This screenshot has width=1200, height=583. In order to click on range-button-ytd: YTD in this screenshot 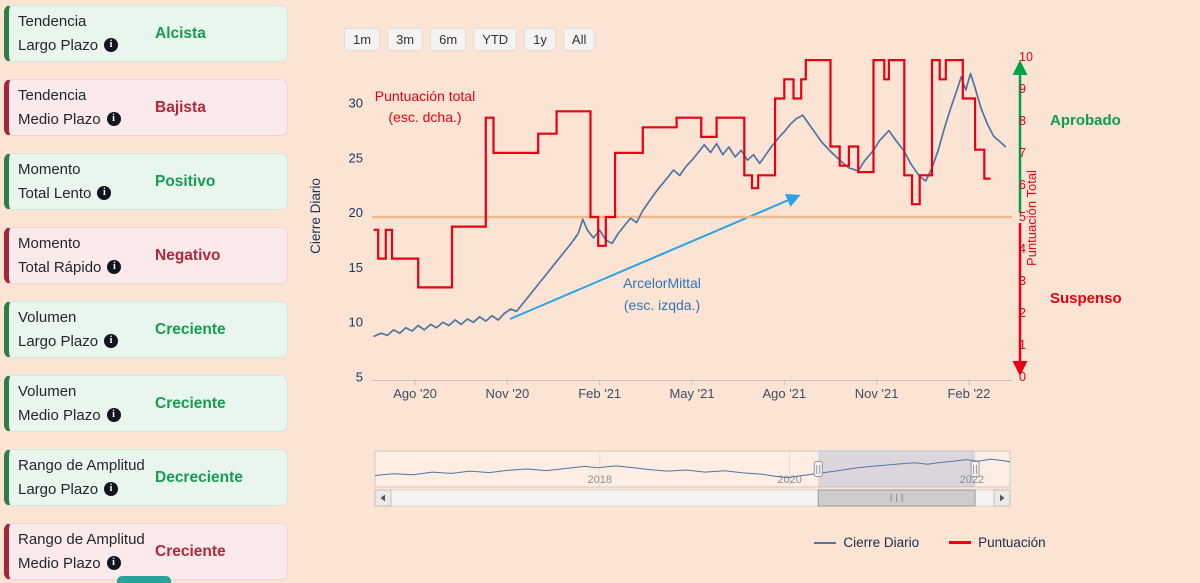, I will do `click(495, 39)`.